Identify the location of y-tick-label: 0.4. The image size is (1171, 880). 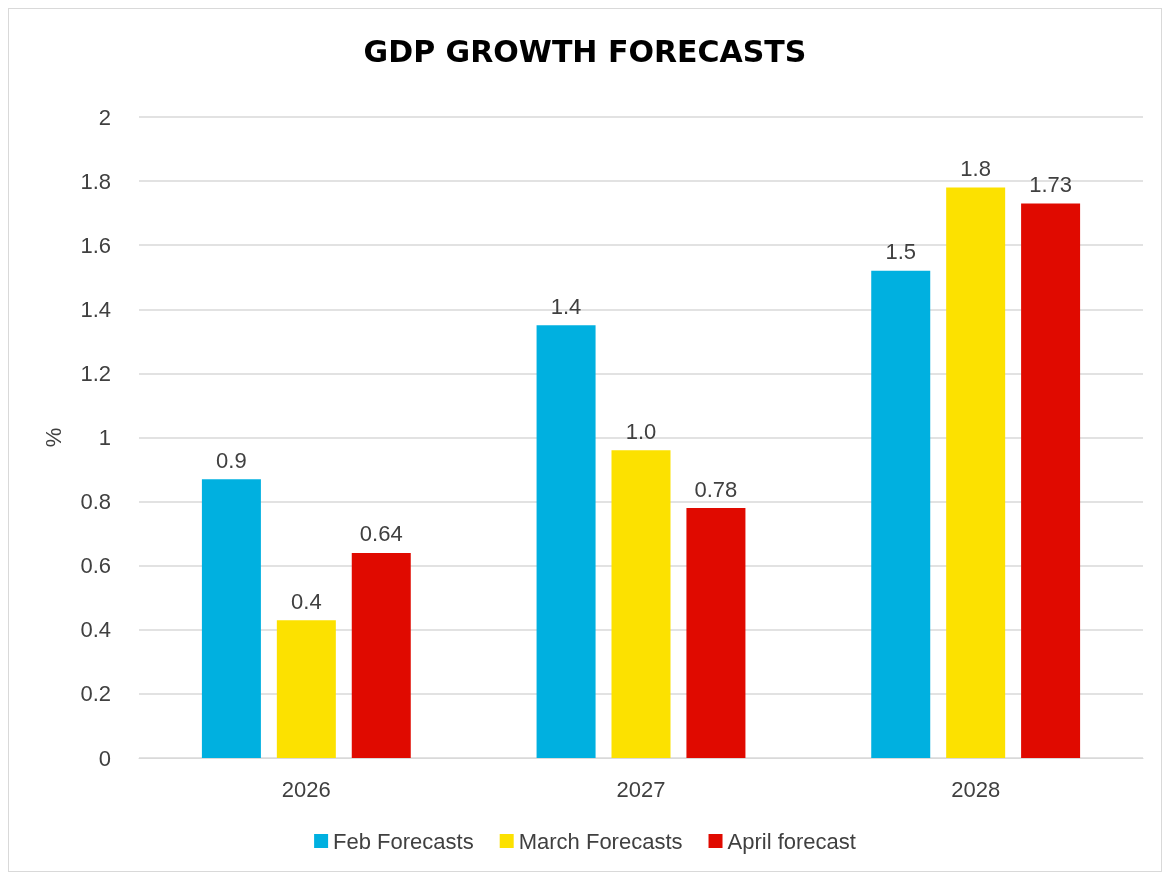
(95, 630).